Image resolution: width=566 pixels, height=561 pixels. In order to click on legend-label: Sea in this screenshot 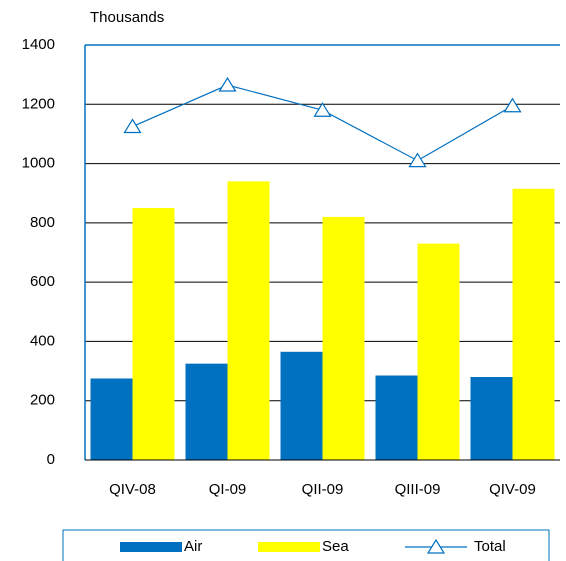, I will do `click(335, 546)`.